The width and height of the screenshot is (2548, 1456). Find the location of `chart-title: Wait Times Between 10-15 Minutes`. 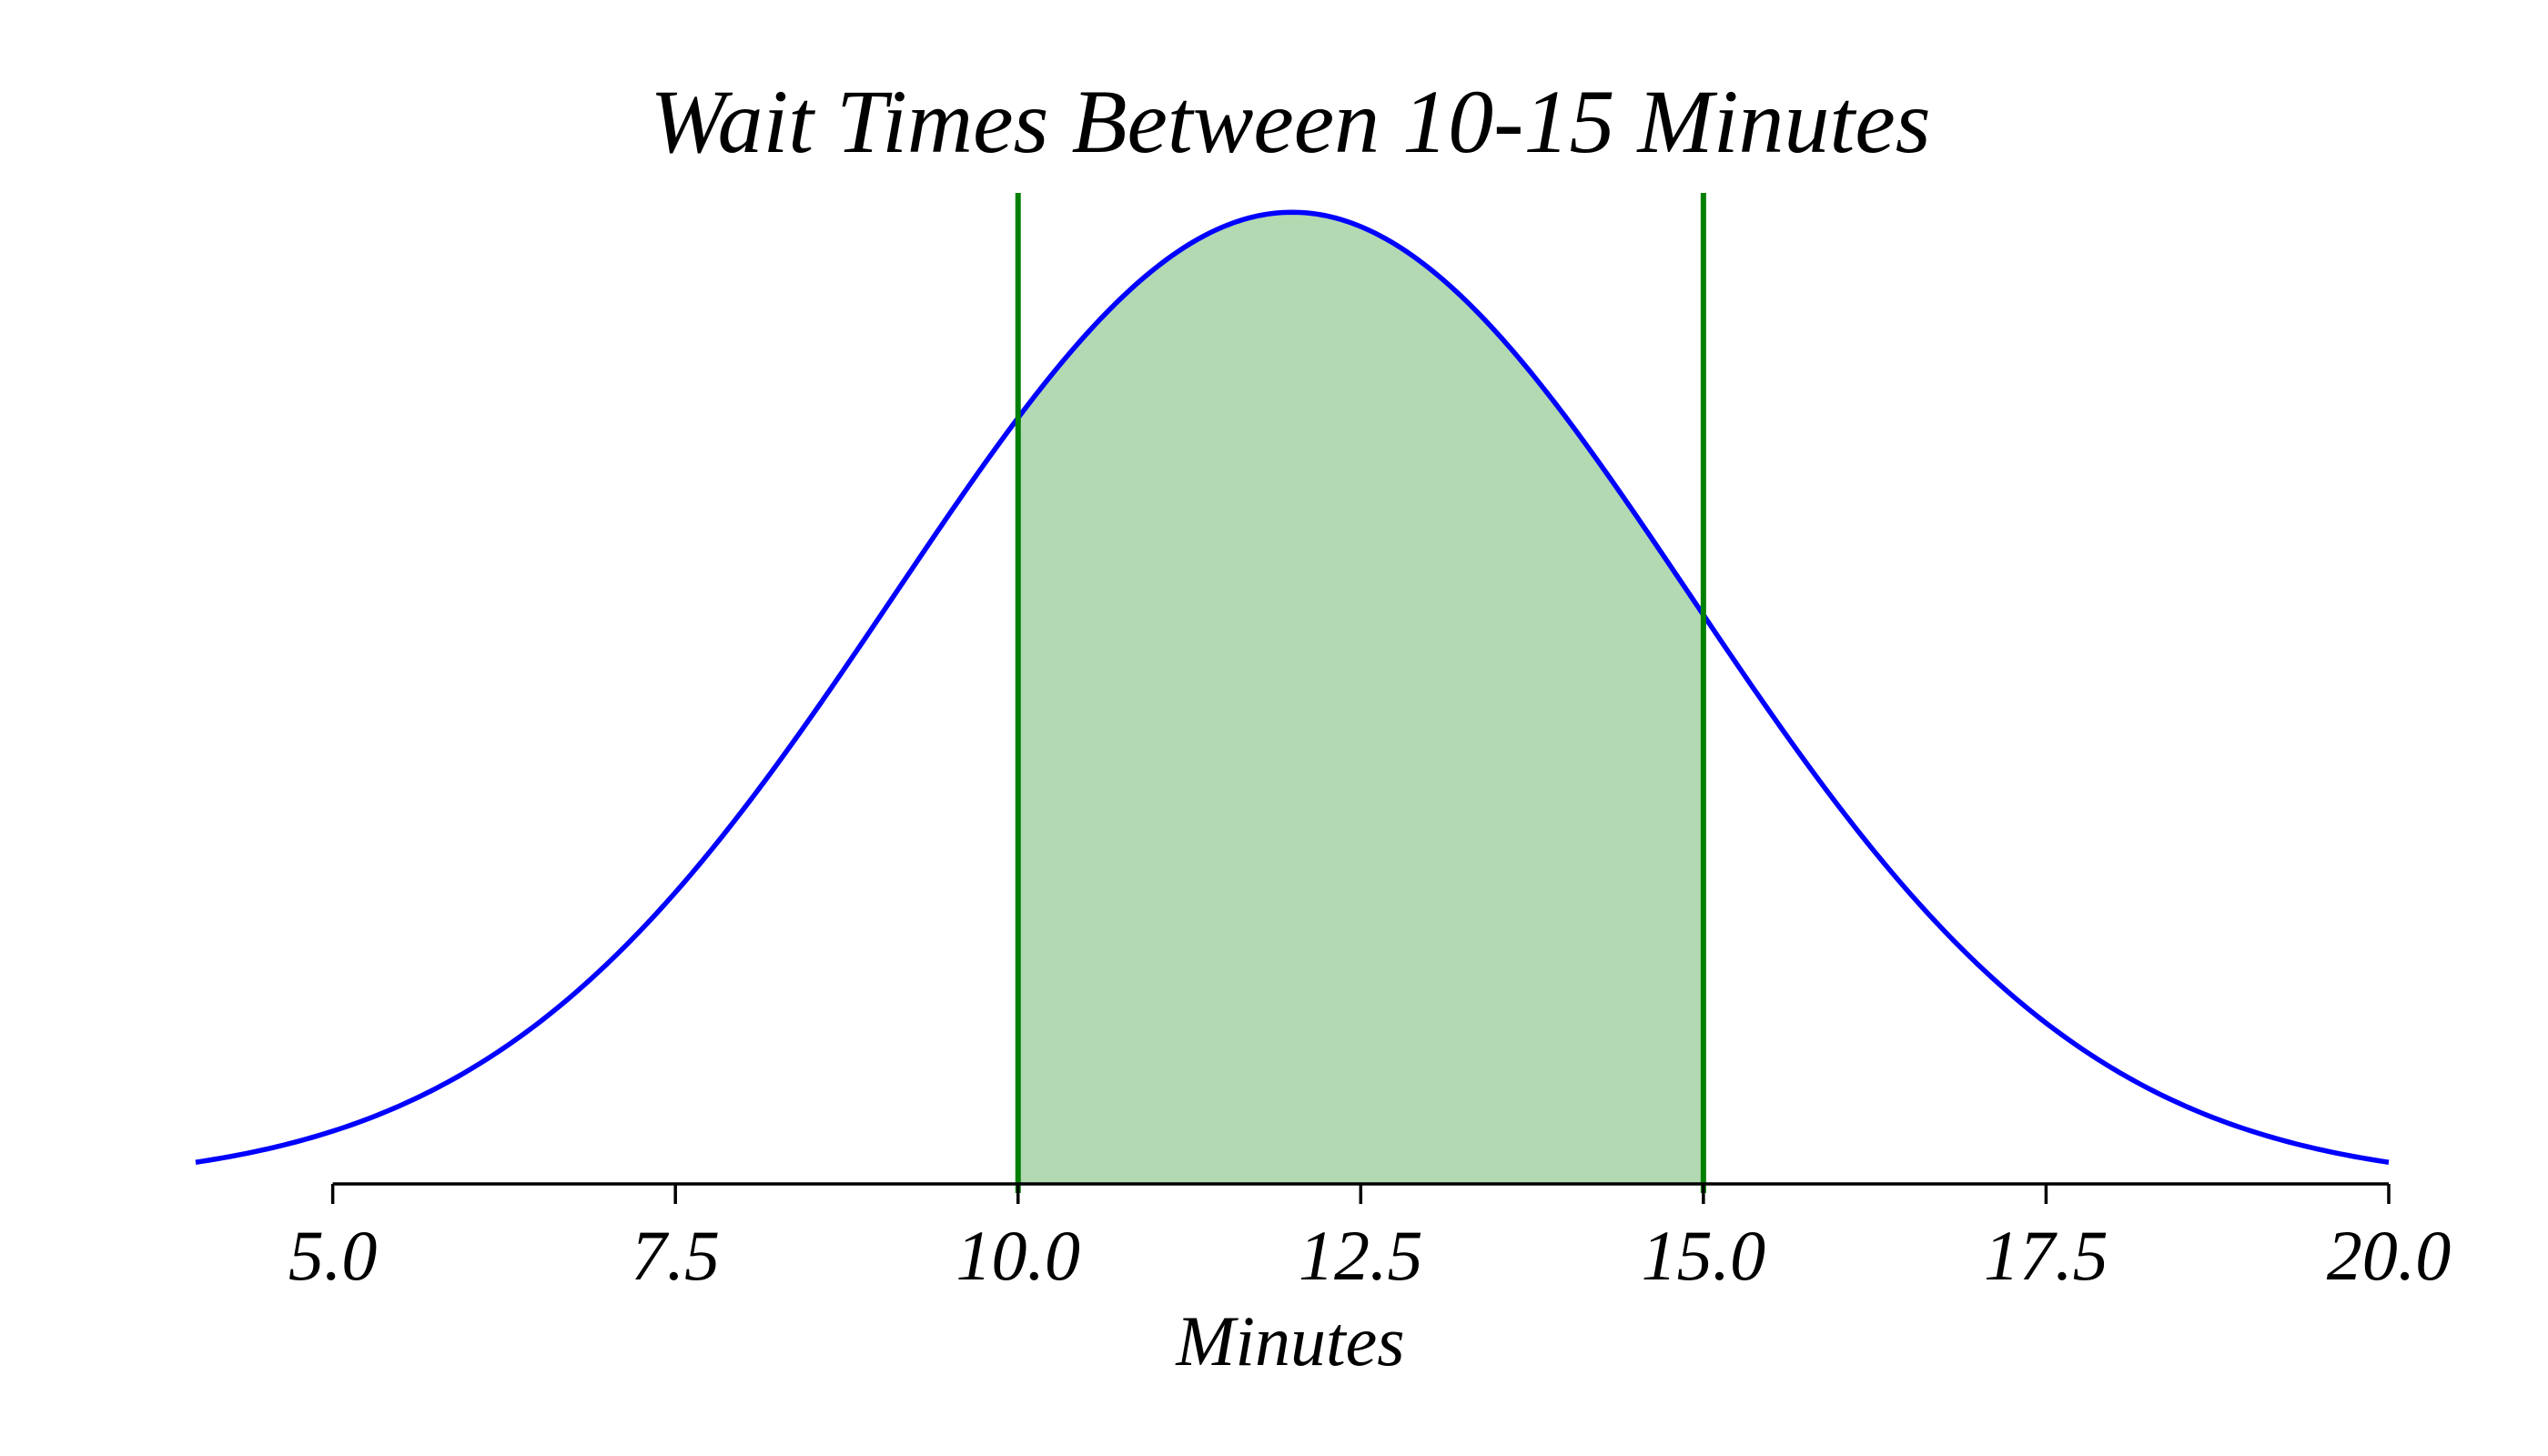

chart-title: Wait Times Between 10-15 Minutes is located at coordinates (1290, 122).